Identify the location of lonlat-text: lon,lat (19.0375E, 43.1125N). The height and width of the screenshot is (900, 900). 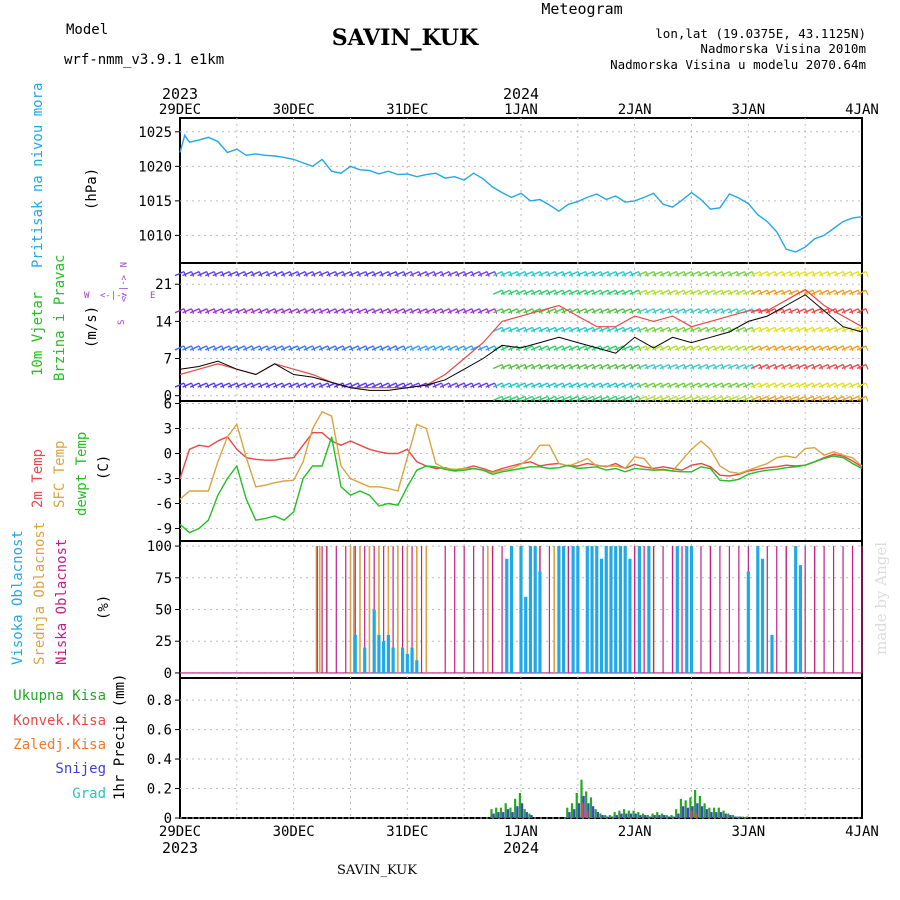
(760, 33).